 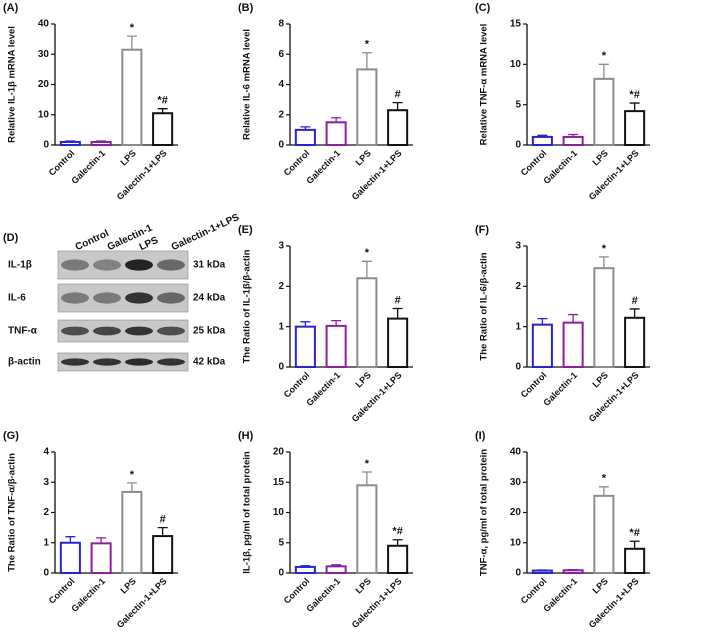 What do you see at coordinates (480, 436) in the screenshot?
I see `panel-label: (I)` at bounding box center [480, 436].